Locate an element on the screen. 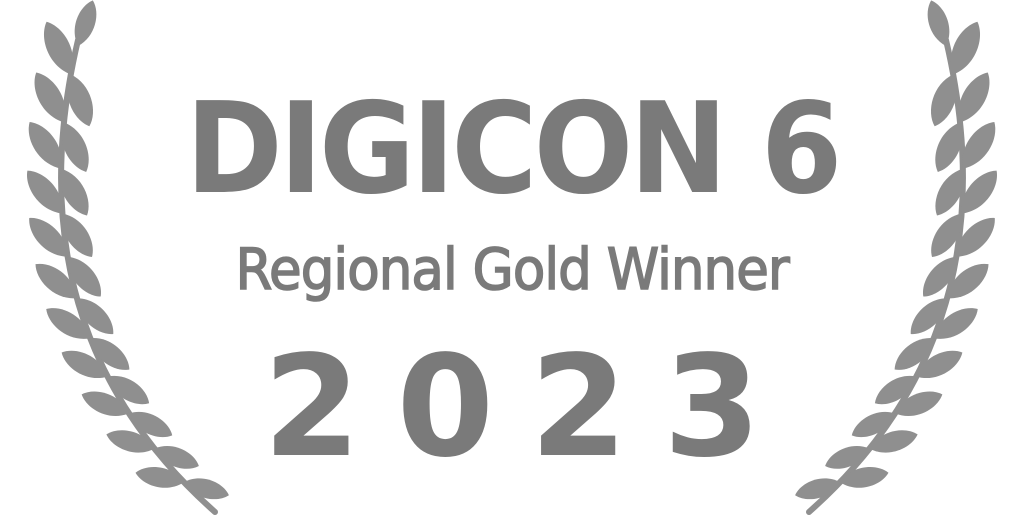 The width and height of the screenshot is (1024, 529). award-title: Regional Gold Winner is located at coordinates (513, 270).